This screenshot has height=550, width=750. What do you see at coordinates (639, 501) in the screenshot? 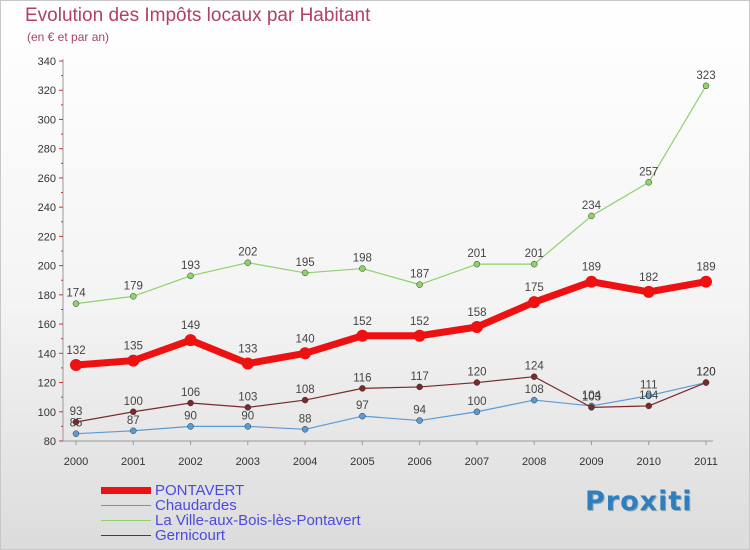
I see `proxiti-logo: Proxiti` at bounding box center [639, 501].